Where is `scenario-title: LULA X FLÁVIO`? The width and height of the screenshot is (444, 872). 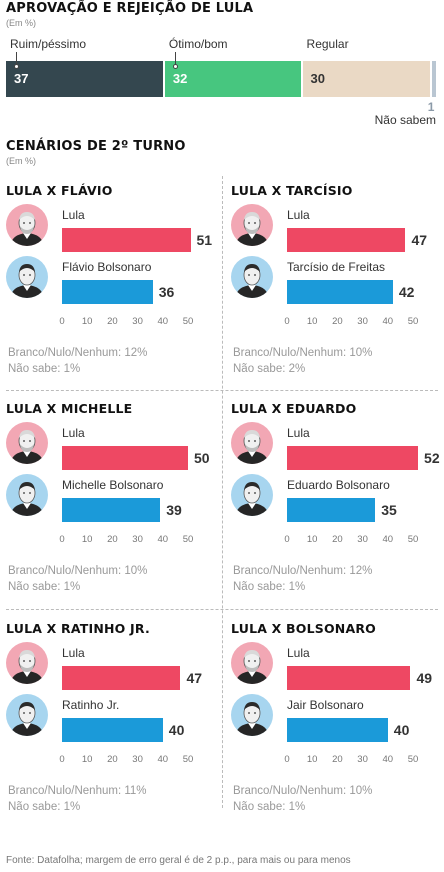 scenario-title: LULA X FLÁVIO is located at coordinates (59, 190).